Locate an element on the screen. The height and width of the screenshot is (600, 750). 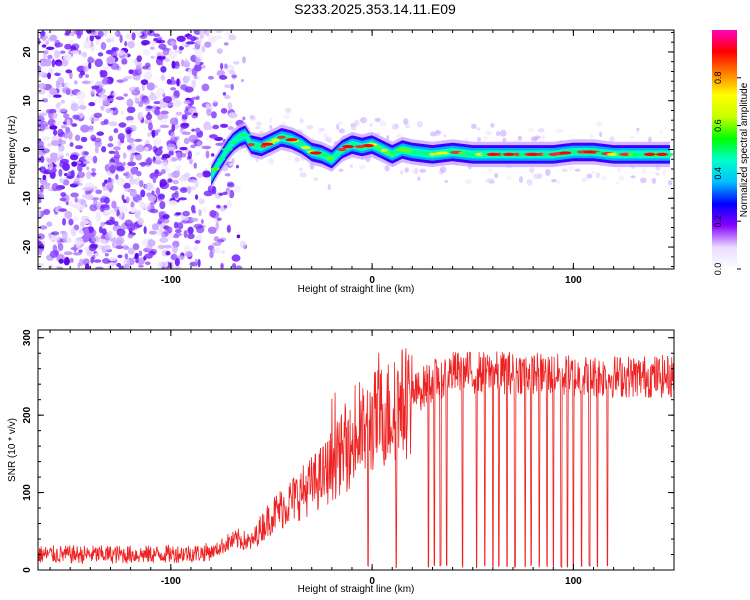
snr-ytick-label: 0 is located at coordinates (27, 570).